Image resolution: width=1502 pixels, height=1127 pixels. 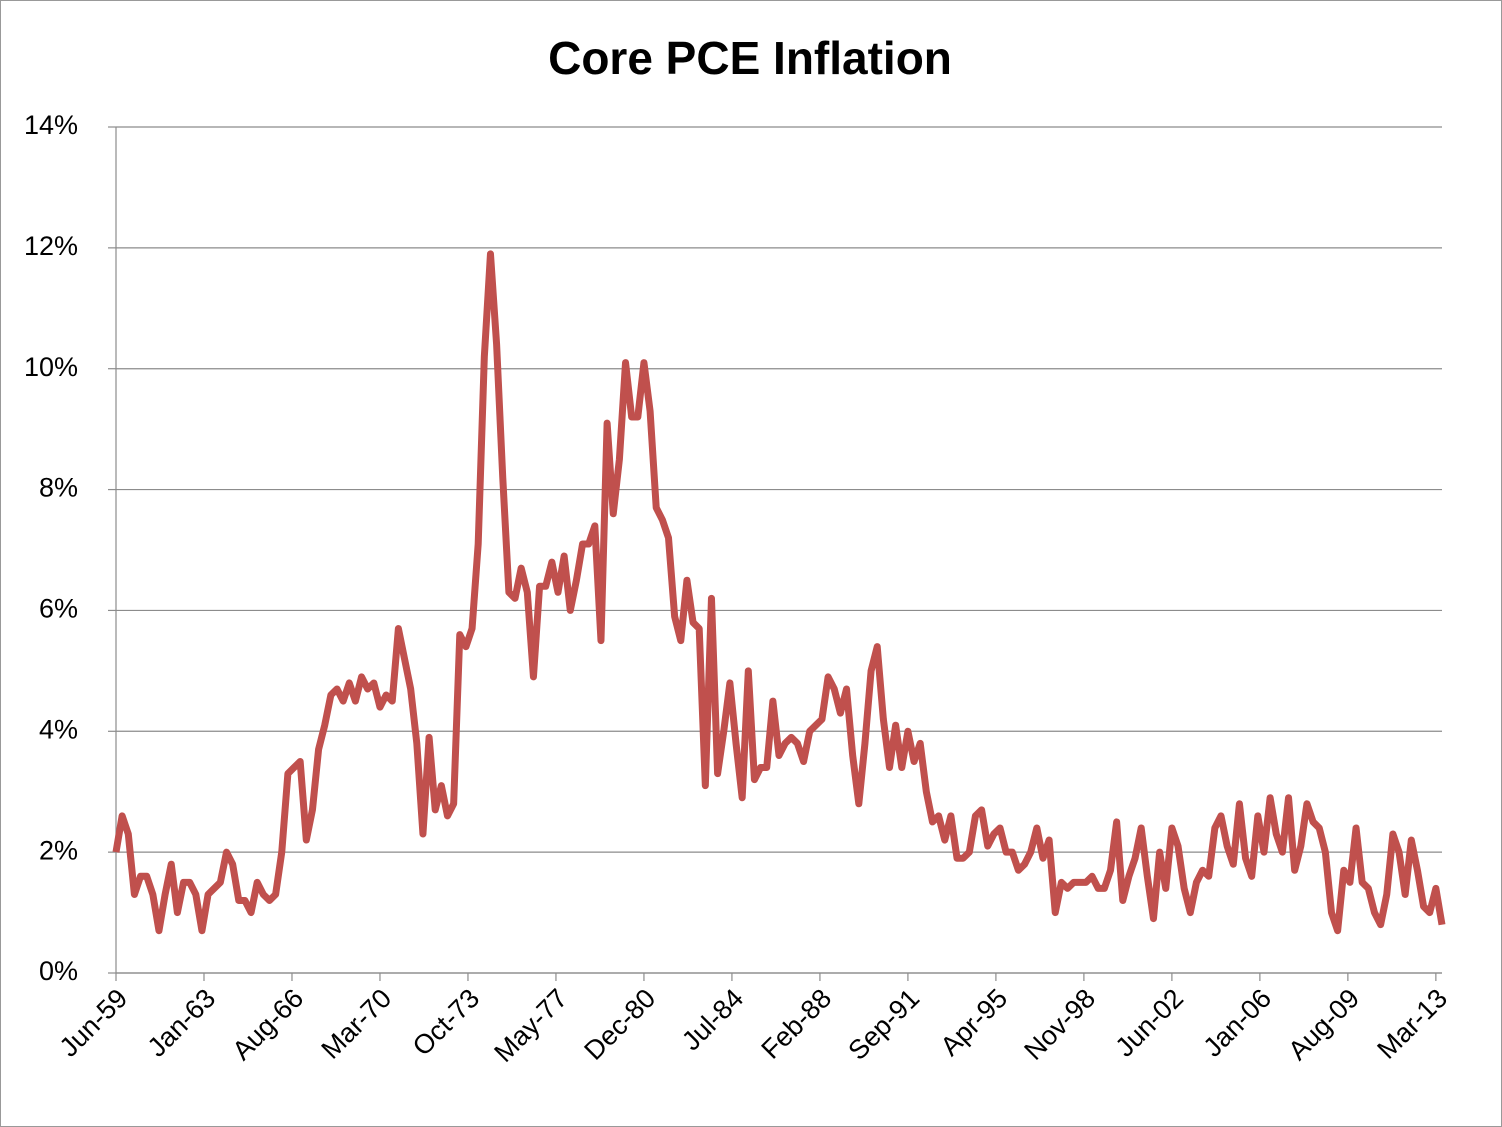 I want to click on y-tick-label: 10%, so click(x=51, y=367).